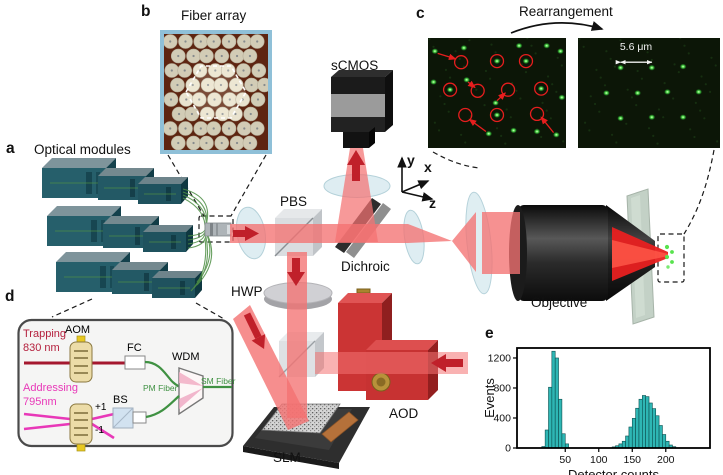 This screenshot has width=723, height=475. Describe the element at coordinates (636, 47) in the screenshot. I see `scale-bar-label: 5.6 μm` at that location.